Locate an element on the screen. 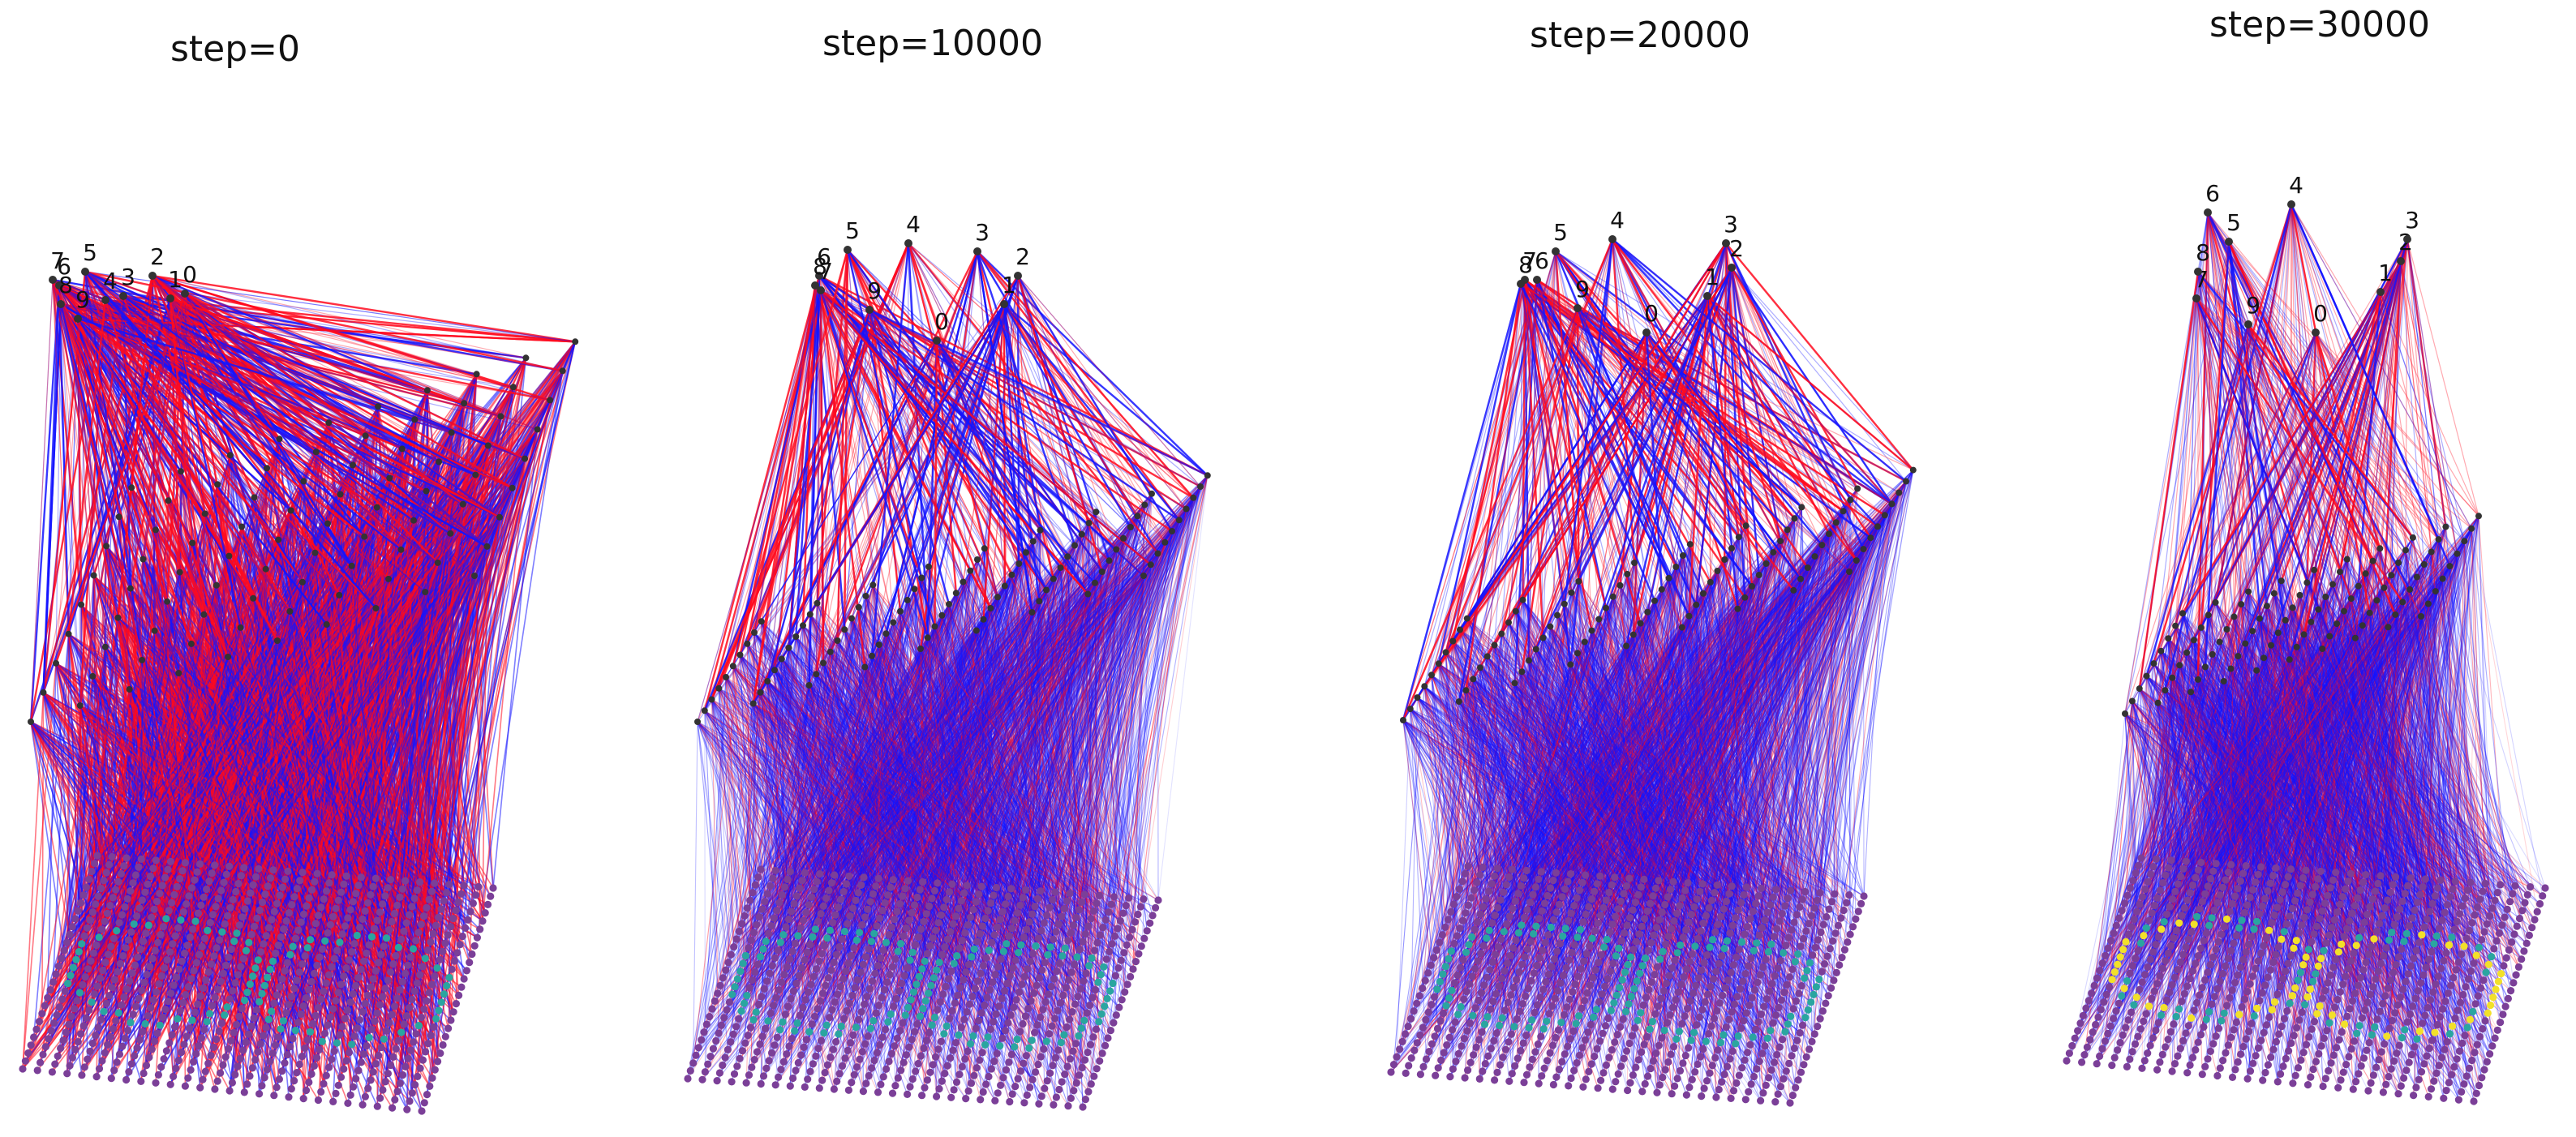 This screenshot has height=1137, width=2576. output-node is located at coordinates (1537, 280).